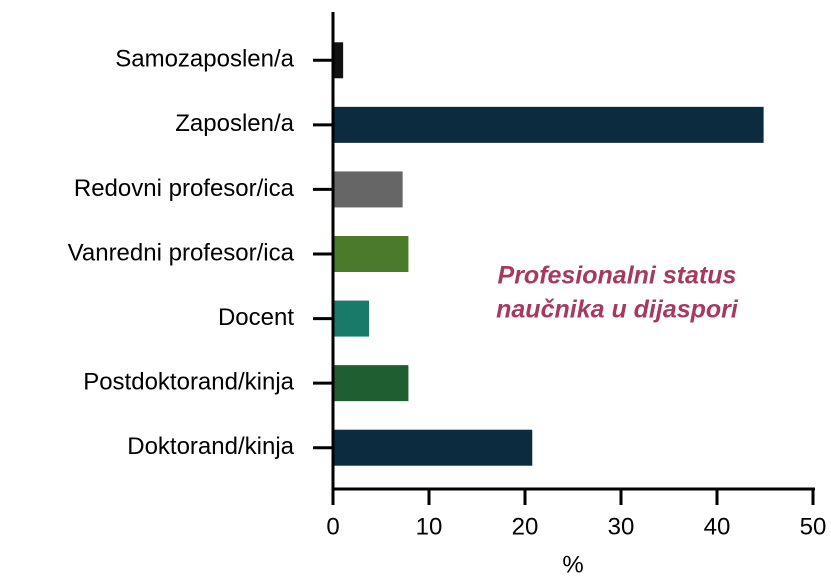 Image resolution: width=831 pixels, height=580 pixels. I want to click on x-tick-label: 30, so click(621, 526).